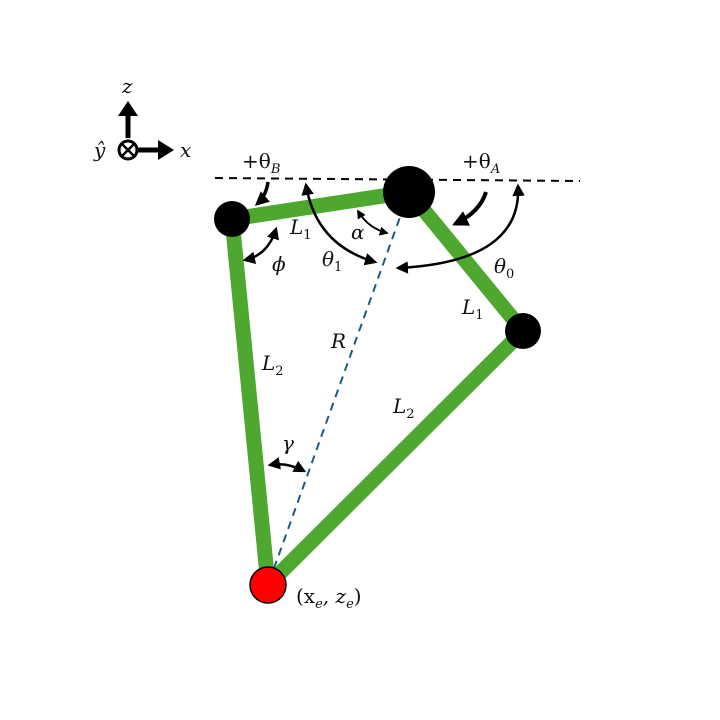  I want to click on coordinate-frame: z x ŷ, so click(142, 118).